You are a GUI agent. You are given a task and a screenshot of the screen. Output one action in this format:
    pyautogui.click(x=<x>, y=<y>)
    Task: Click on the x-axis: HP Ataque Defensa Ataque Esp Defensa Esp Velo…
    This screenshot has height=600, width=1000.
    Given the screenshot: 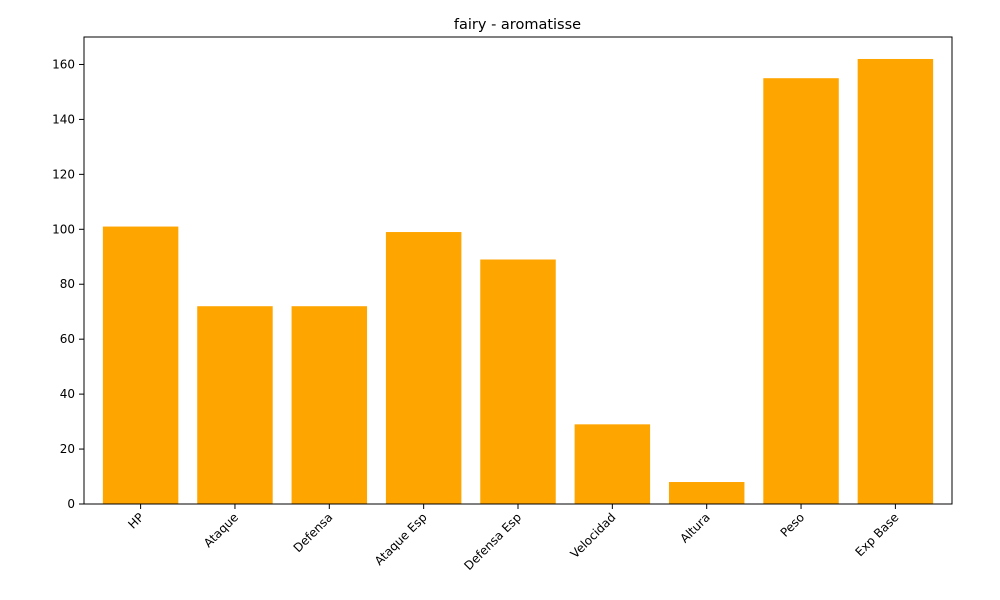 What is the action you would take?
    pyautogui.click(x=513, y=538)
    